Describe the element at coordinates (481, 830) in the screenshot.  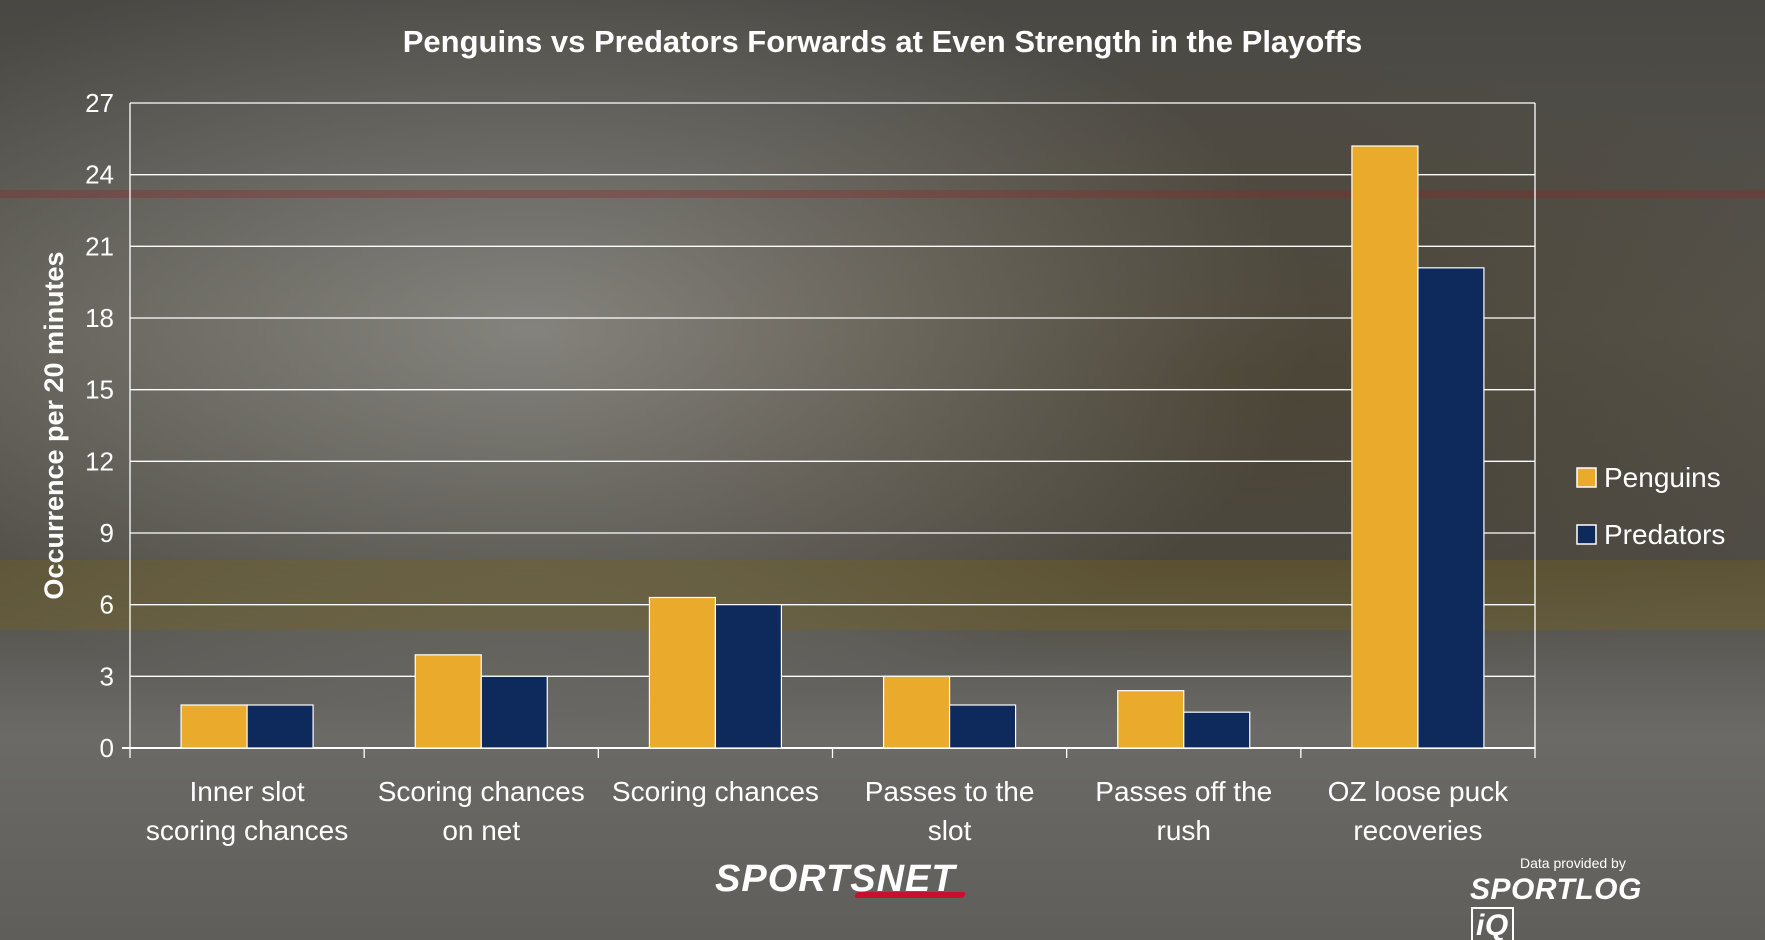
I see `x-category-label: on net` at that location.